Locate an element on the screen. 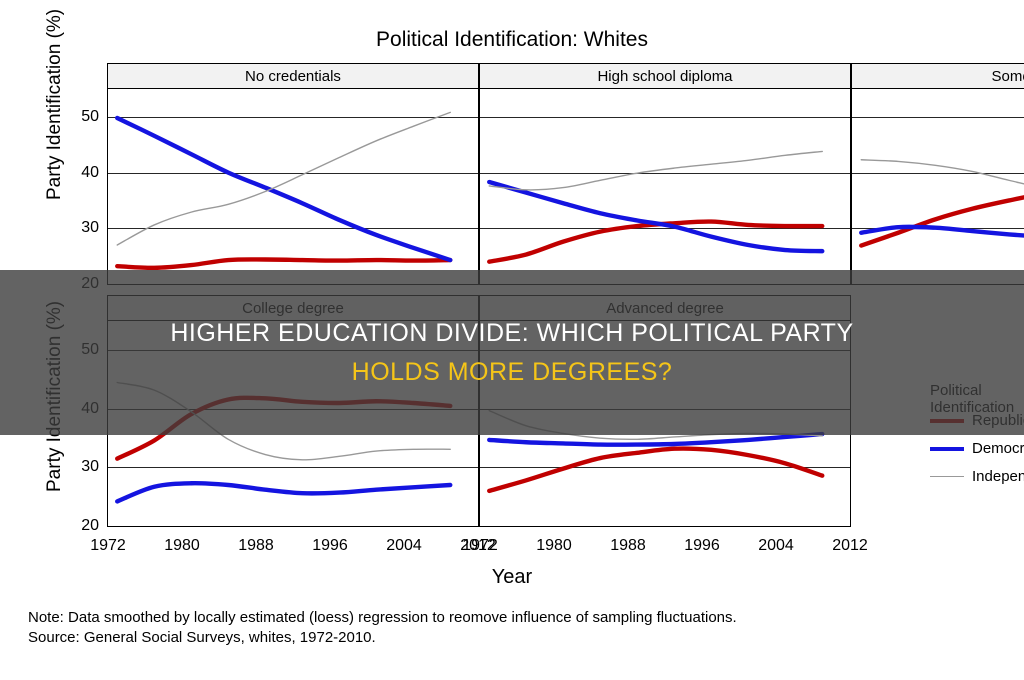 The width and height of the screenshot is (1024, 680). legend-swatch-independent is located at coordinates (947, 476).